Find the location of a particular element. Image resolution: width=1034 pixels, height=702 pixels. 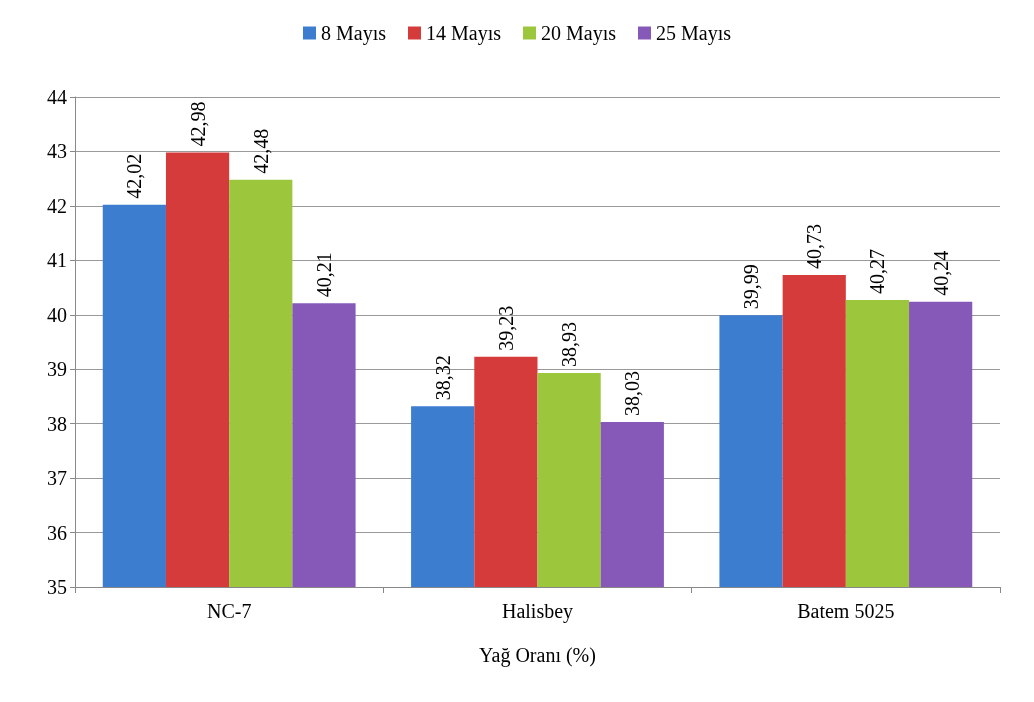

data-label: 40,73 is located at coordinates (814, 247).